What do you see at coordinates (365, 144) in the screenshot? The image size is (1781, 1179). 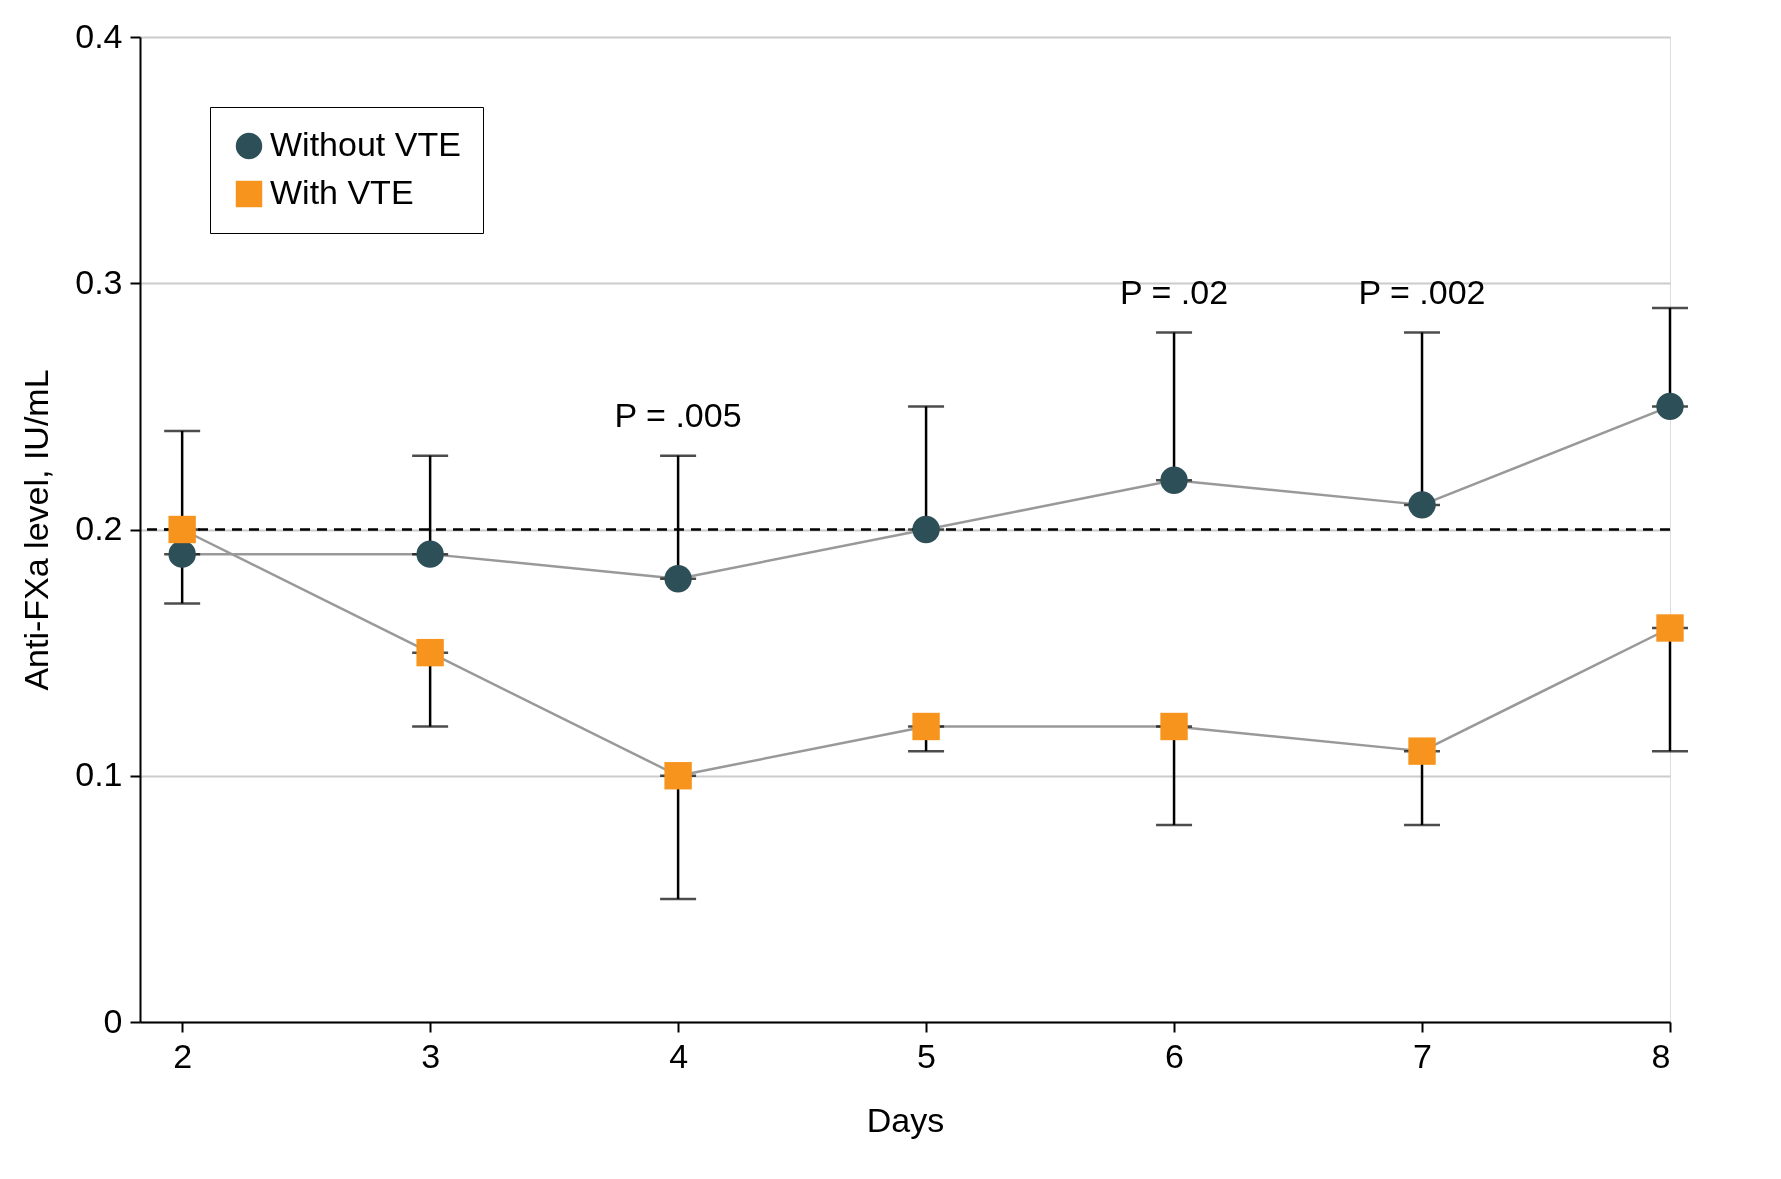 I see `legend-label: Without VTE` at bounding box center [365, 144].